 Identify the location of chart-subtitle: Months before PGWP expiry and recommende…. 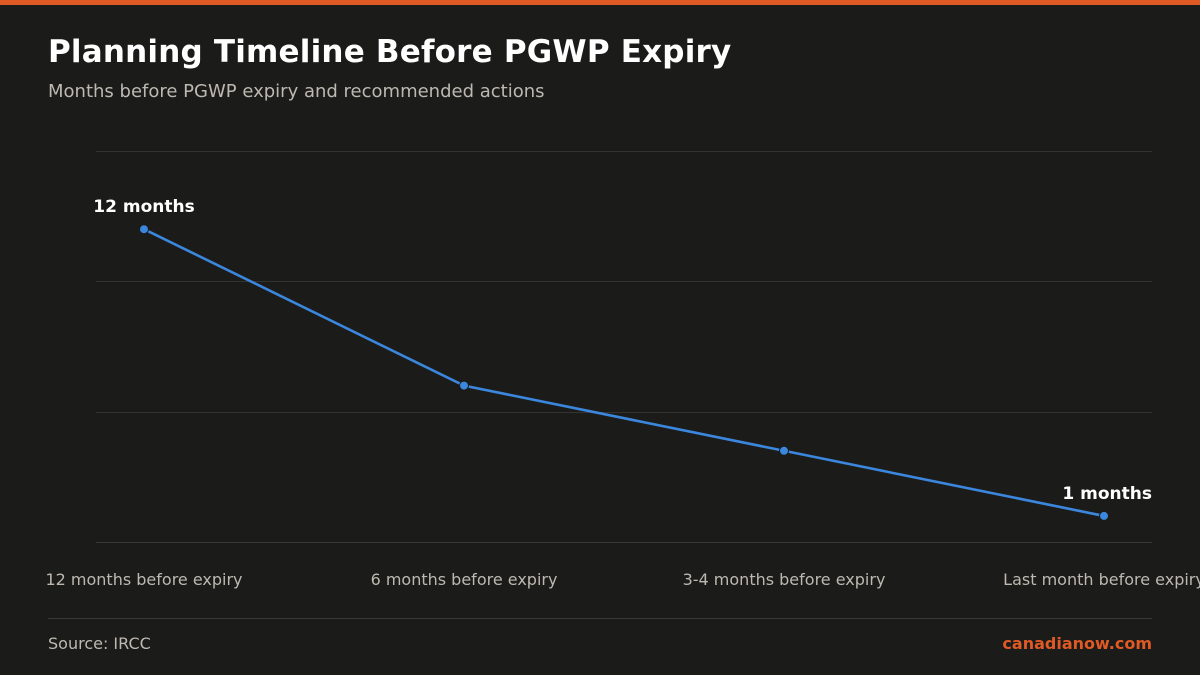
(296, 91).